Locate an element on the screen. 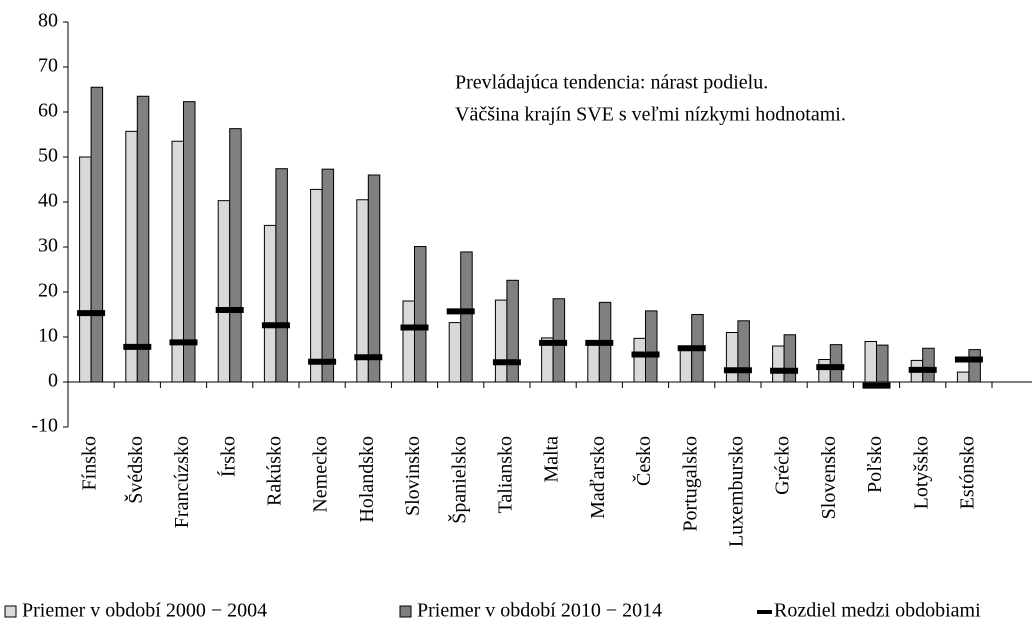 The image size is (1032, 625). x-tick-label: Slovinsko is located at coordinates (413, 476).